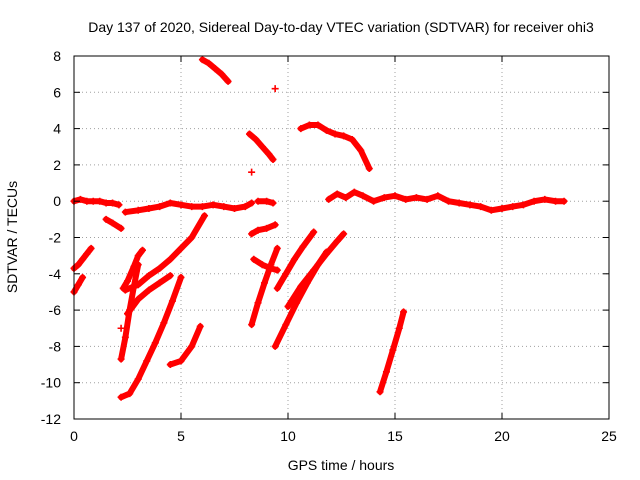  I want to click on y-axis-label: SDTVAR / TECUs, so click(12, 237).